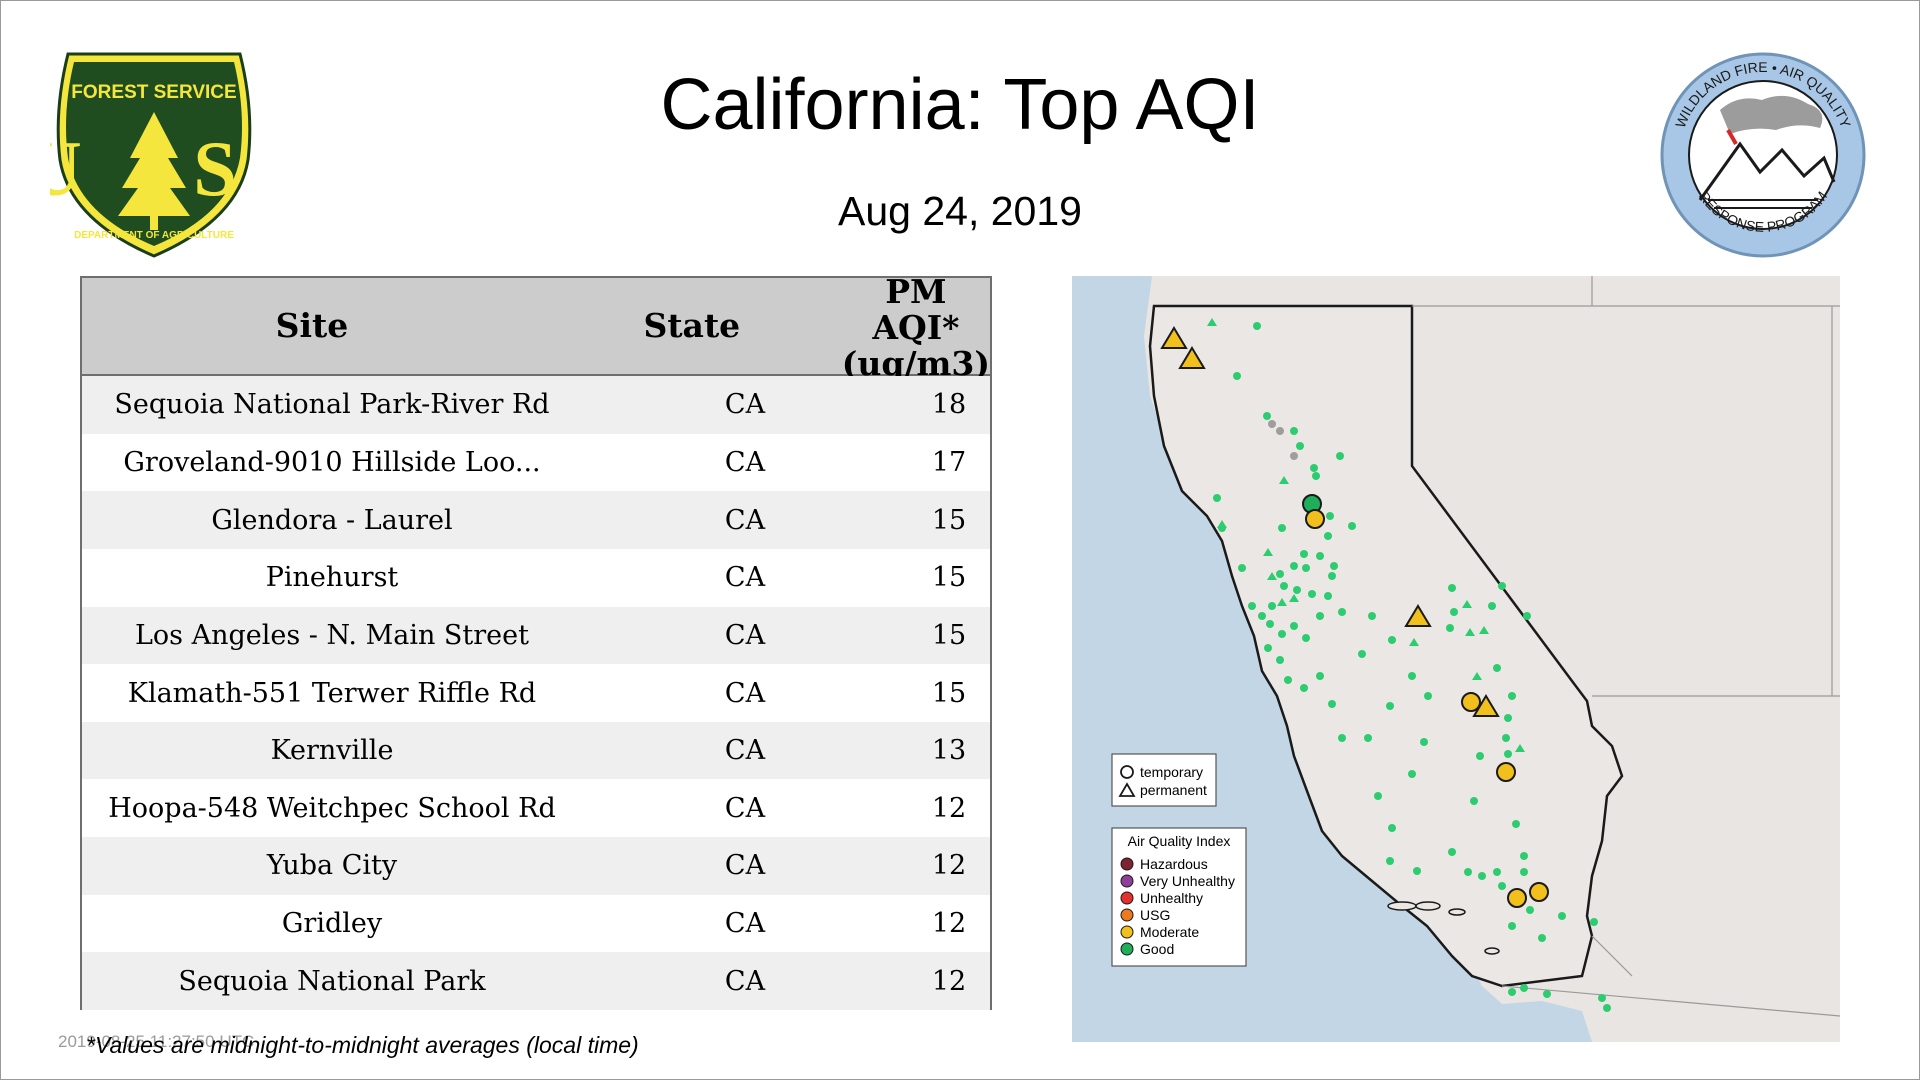 This screenshot has width=1920, height=1080. What do you see at coordinates (915, 363) in the screenshot?
I see `col-aqi-unit: (ug/m3)` at bounding box center [915, 363].